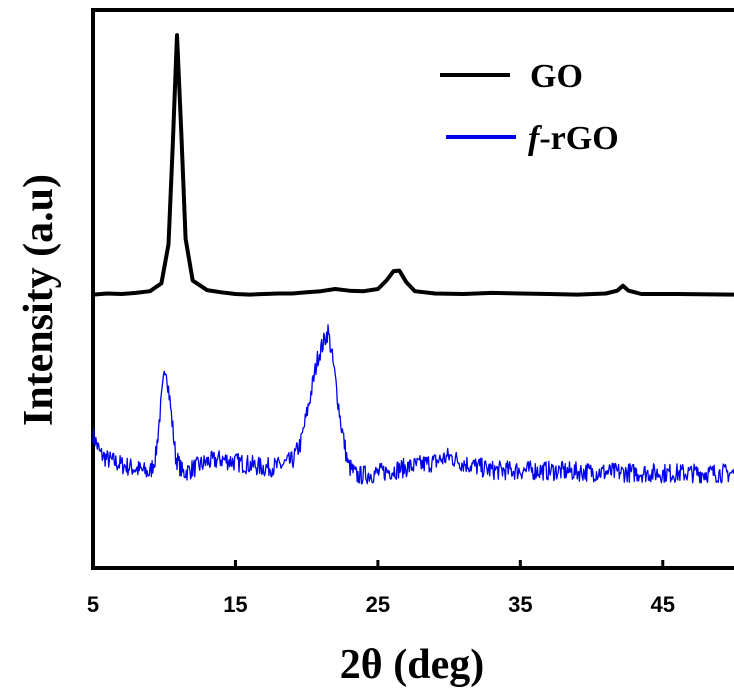 The image size is (734, 696). Describe the element at coordinates (556, 76) in the screenshot. I see `legend-label-go: GO` at that location.